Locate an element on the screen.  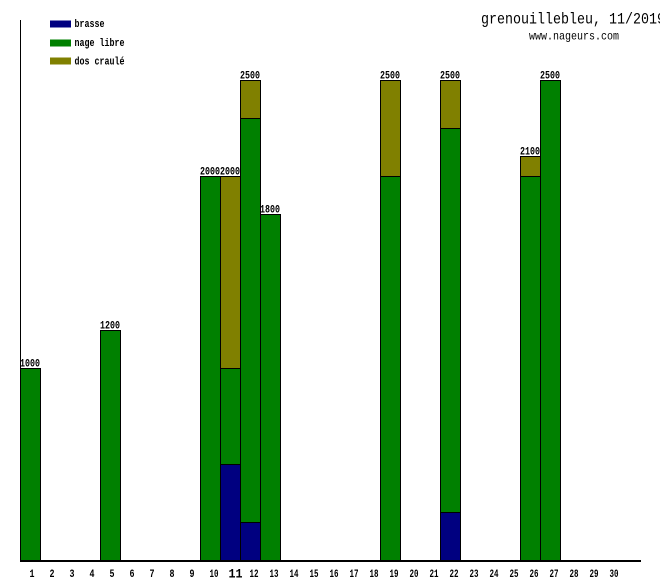
svg-text: 17 is located at coordinates (354, 574).